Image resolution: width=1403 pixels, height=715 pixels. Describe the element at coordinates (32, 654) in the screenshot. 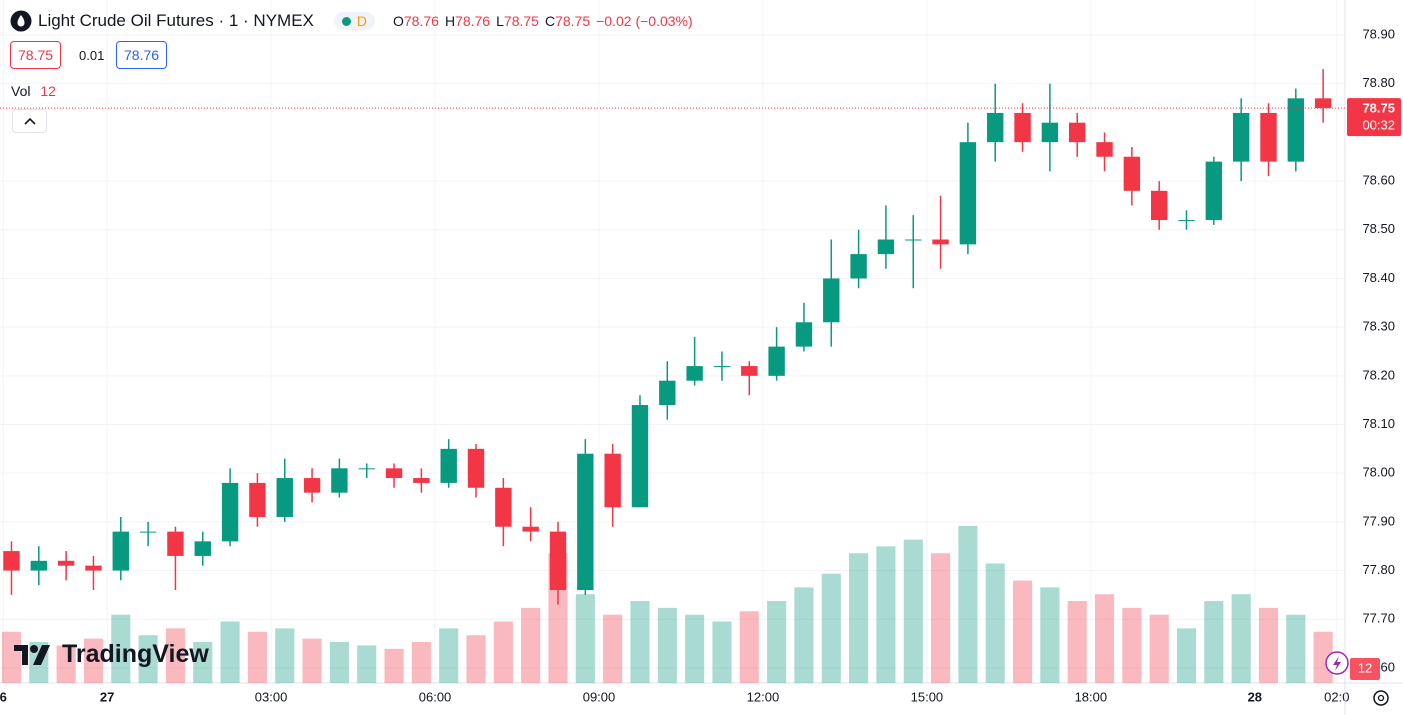

I see `logo-mark` at that location.